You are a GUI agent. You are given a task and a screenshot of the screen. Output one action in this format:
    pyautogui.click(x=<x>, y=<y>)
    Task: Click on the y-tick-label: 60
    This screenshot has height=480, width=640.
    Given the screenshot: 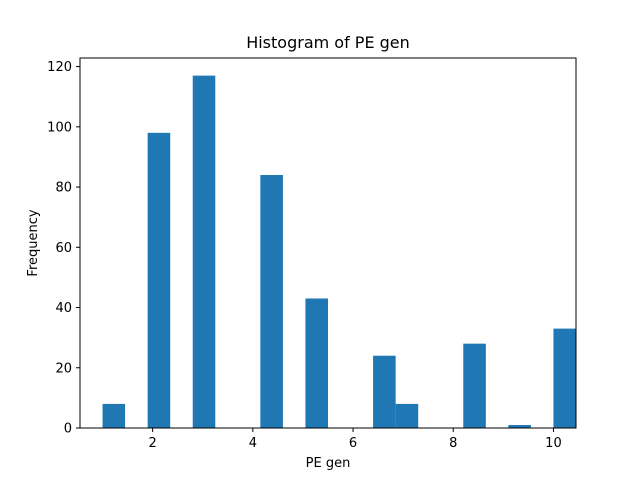 What is the action you would take?
    pyautogui.click(x=63, y=248)
    